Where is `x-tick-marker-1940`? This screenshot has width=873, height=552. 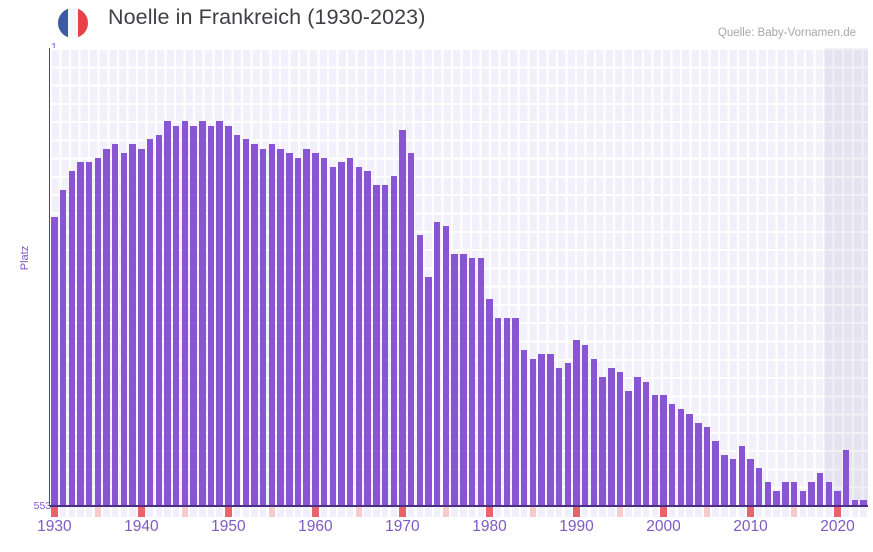 x-tick-marker-1940 is located at coordinates (141, 512).